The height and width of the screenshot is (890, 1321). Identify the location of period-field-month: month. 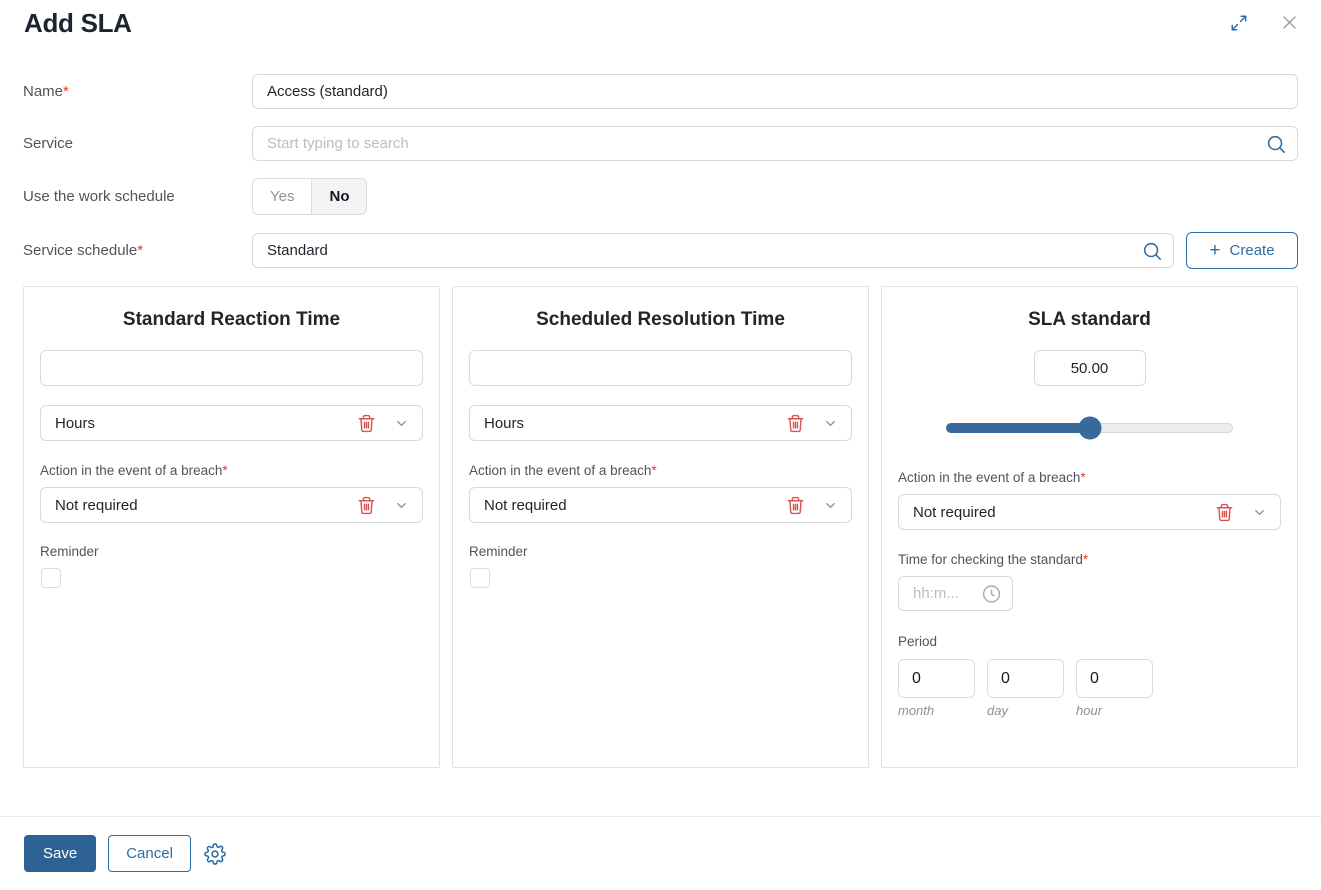
(936, 688).